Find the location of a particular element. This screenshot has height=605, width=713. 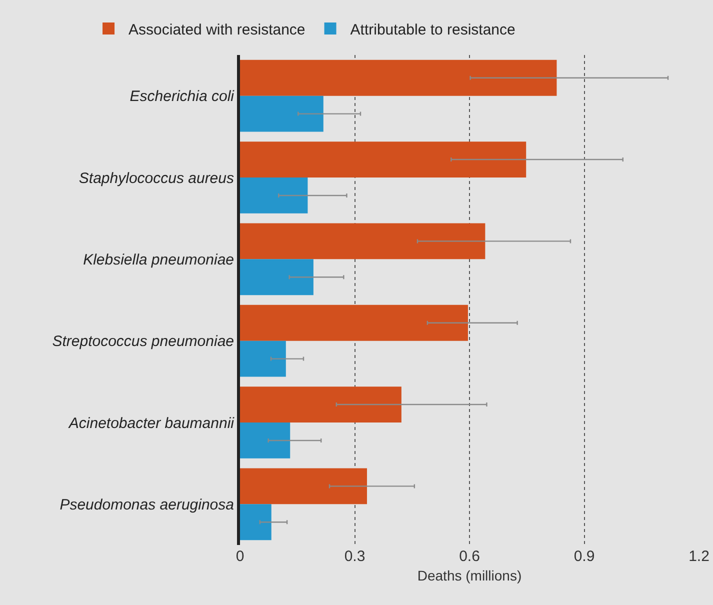

legend-label: Associated with resistance is located at coordinates (217, 29).